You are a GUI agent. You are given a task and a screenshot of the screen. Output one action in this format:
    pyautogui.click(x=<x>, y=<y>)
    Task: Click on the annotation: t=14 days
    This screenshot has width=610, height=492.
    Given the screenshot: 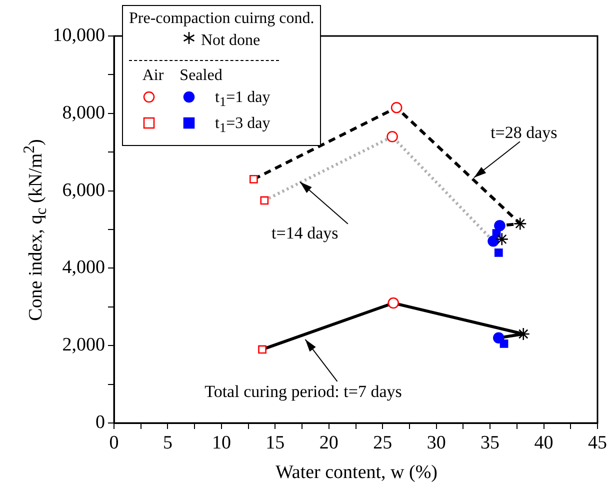 What is the action you would take?
    pyautogui.click(x=305, y=232)
    